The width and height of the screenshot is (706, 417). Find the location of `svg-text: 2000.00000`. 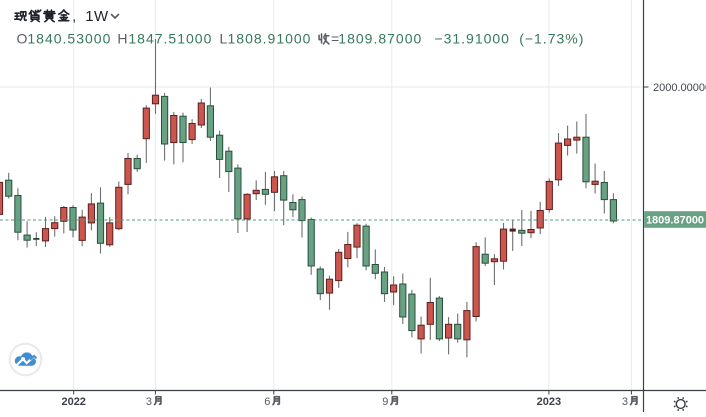

svg-text: 2000.00000 is located at coordinates (679, 88).